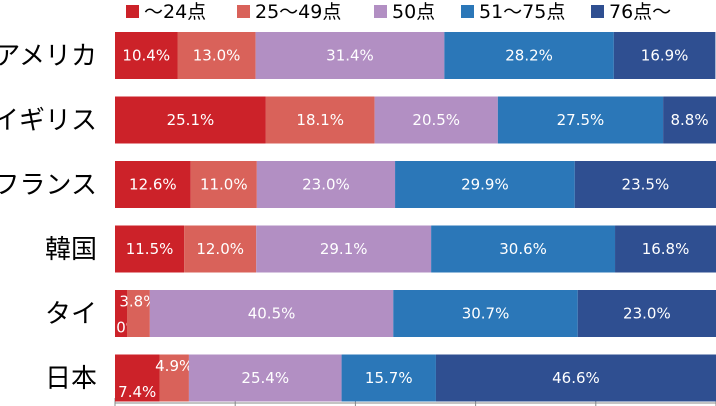 The image size is (716, 406). What do you see at coordinates (175, 12) in the screenshot?
I see `legend-label: ～24点` at bounding box center [175, 12].